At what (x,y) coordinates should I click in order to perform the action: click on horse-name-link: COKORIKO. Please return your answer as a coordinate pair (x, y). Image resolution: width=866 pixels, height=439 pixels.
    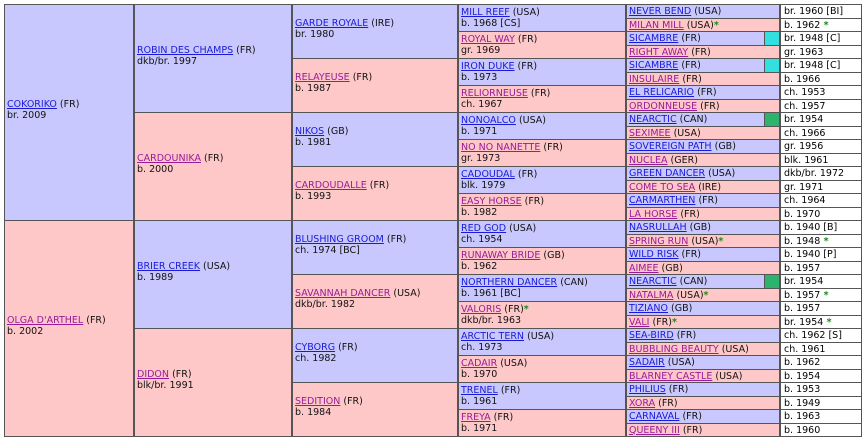
    Looking at the image, I should click on (32, 104).